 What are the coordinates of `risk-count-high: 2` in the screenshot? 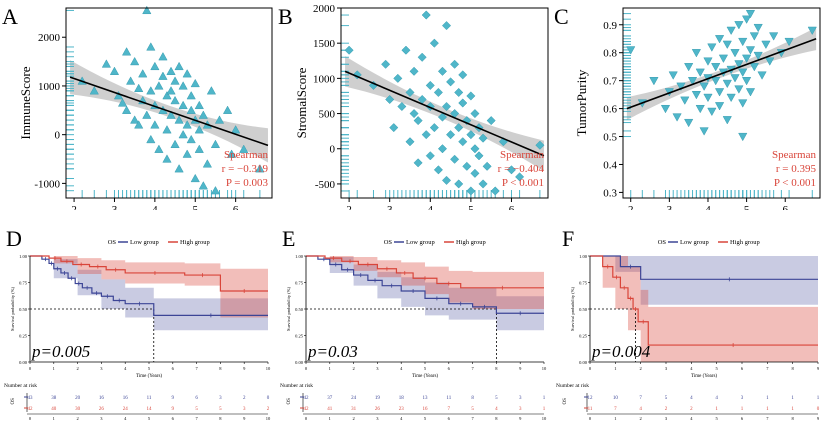 It's located at (268, 409).